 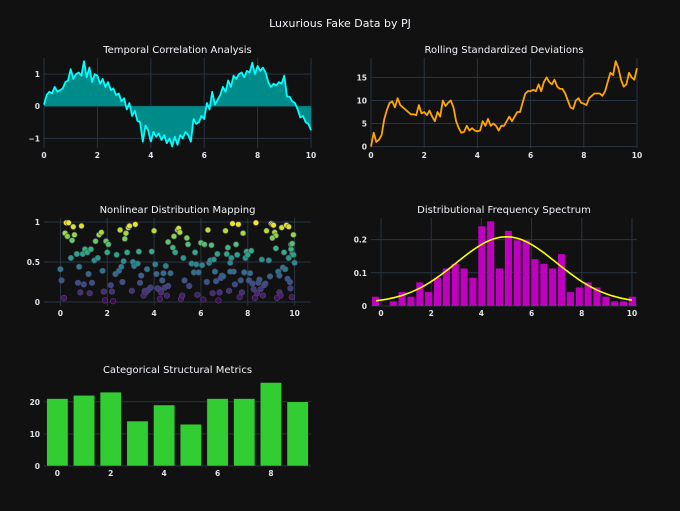 I want to click on y-tick-label: 1, so click(x=37, y=222).